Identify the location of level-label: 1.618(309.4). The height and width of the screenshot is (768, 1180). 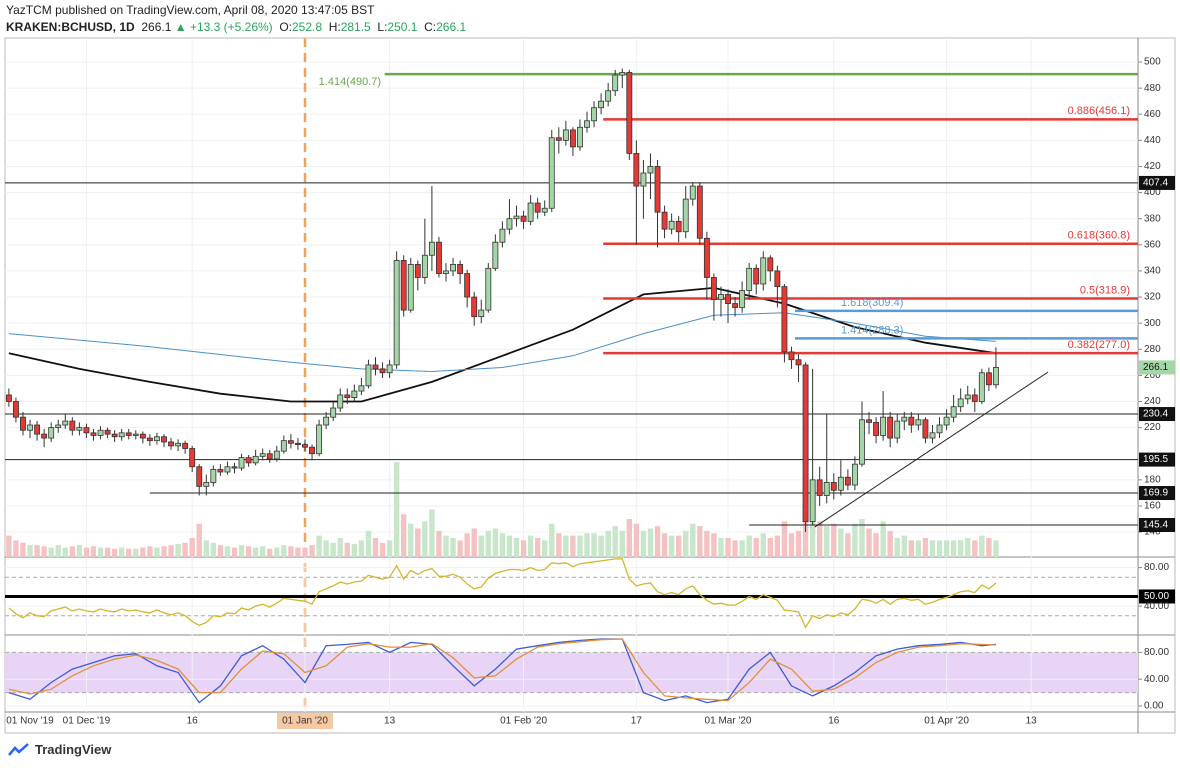
(872, 303).